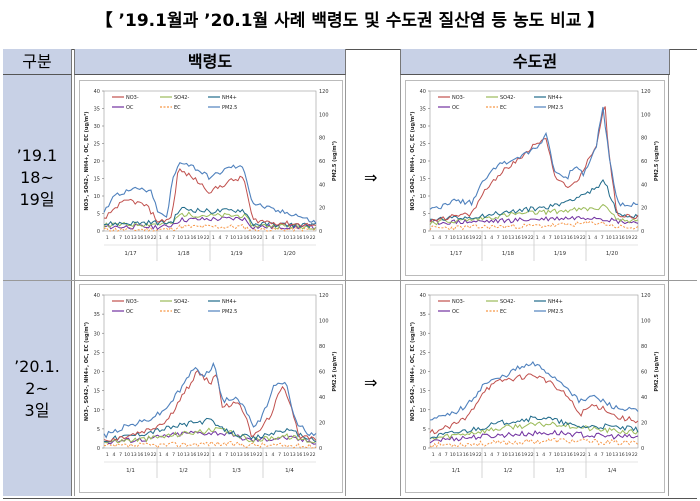 This screenshot has height=501, width=700. What do you see at coordinates (87, 371) in the screenshot?
I see `y-axis-label: NO3-, SO42-, NH4+, OC, EC (ug/m³)` at bounding box center [87, 371].